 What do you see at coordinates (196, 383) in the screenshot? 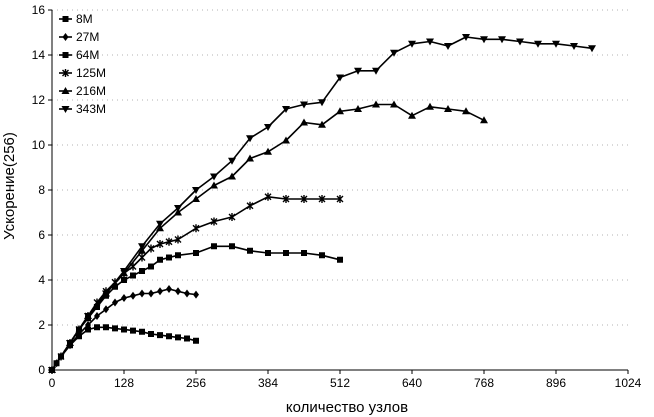
I see `x-tick-label: 256` at bounding box center [196, 383].